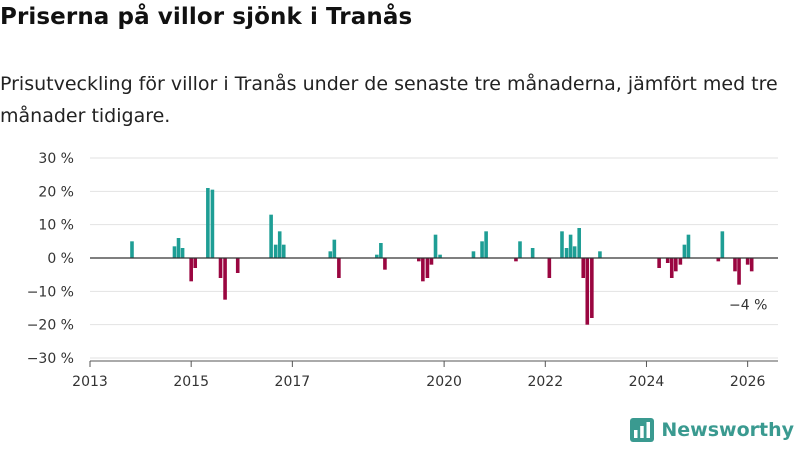 The image size is (800, 450). What do you see at coordinates (56, 226) in the screenshot?
I see `y-tick-label: 10 %` at bounding box center [56, 226].